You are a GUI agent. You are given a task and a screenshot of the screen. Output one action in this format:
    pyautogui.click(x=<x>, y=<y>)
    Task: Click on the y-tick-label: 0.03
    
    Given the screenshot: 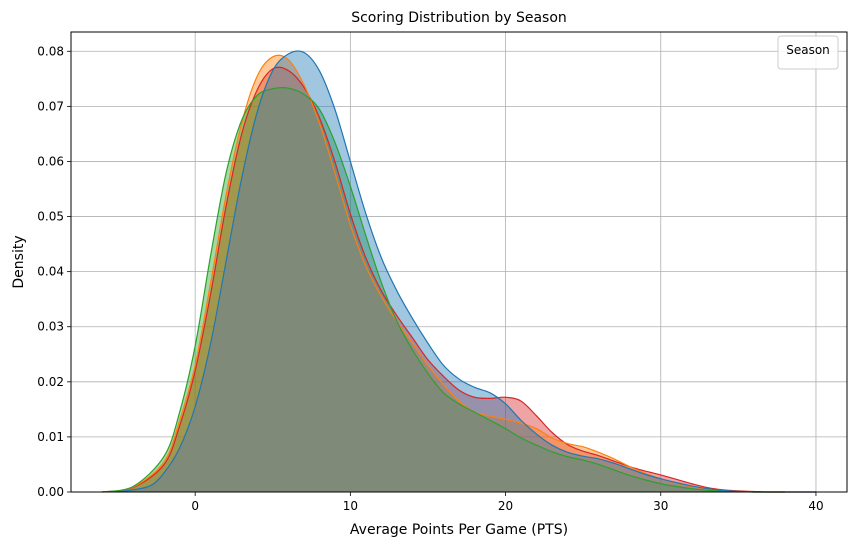 What is the action you would take?
    pyautogui.click(x=50, y=327)
    